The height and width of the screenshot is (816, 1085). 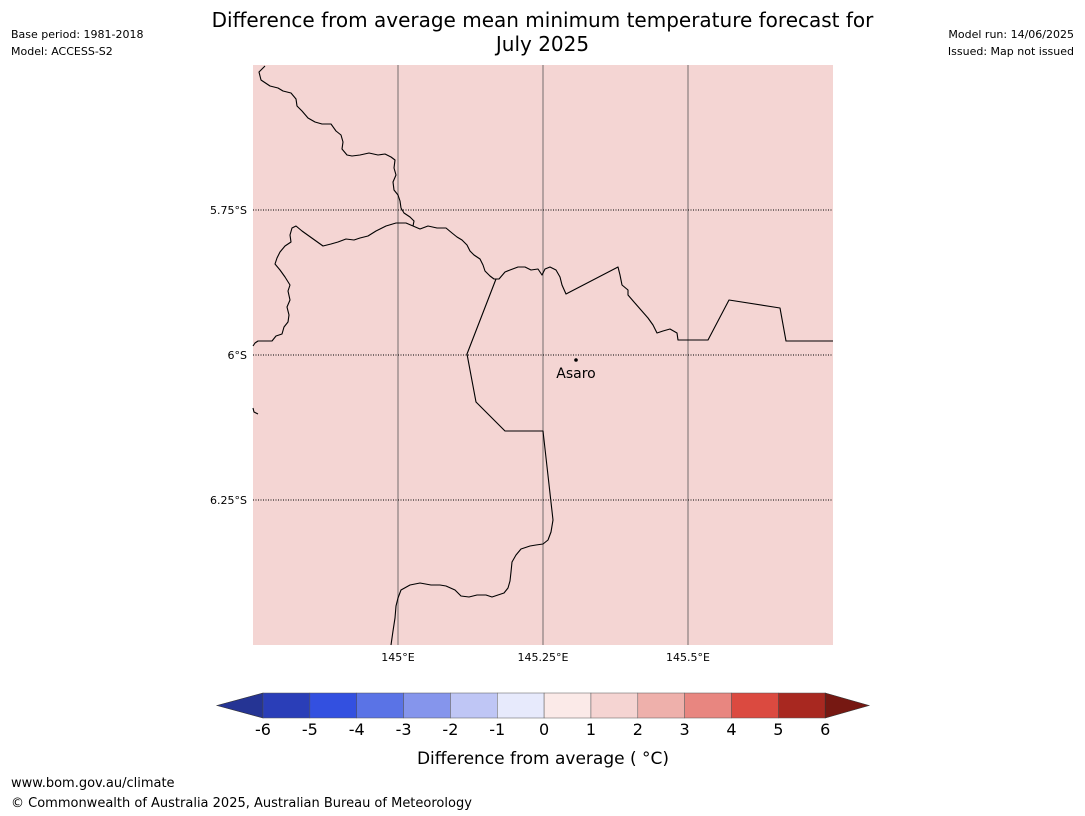 What do you see at coordinates (847, 705) in the screenshot?
I see `colorbar-extend-high` at bounding box center [847, 705].